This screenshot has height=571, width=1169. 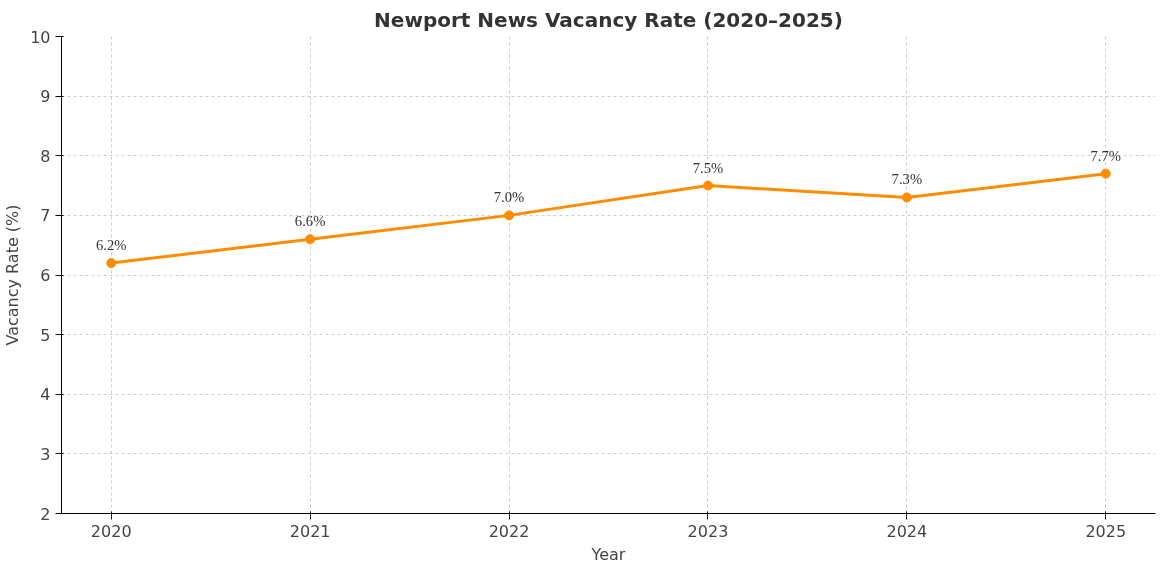 What do you see at coordinates (111, 245) in the screenshot?
I see `data-label: 6.2%` at bounding box center [111, 245].